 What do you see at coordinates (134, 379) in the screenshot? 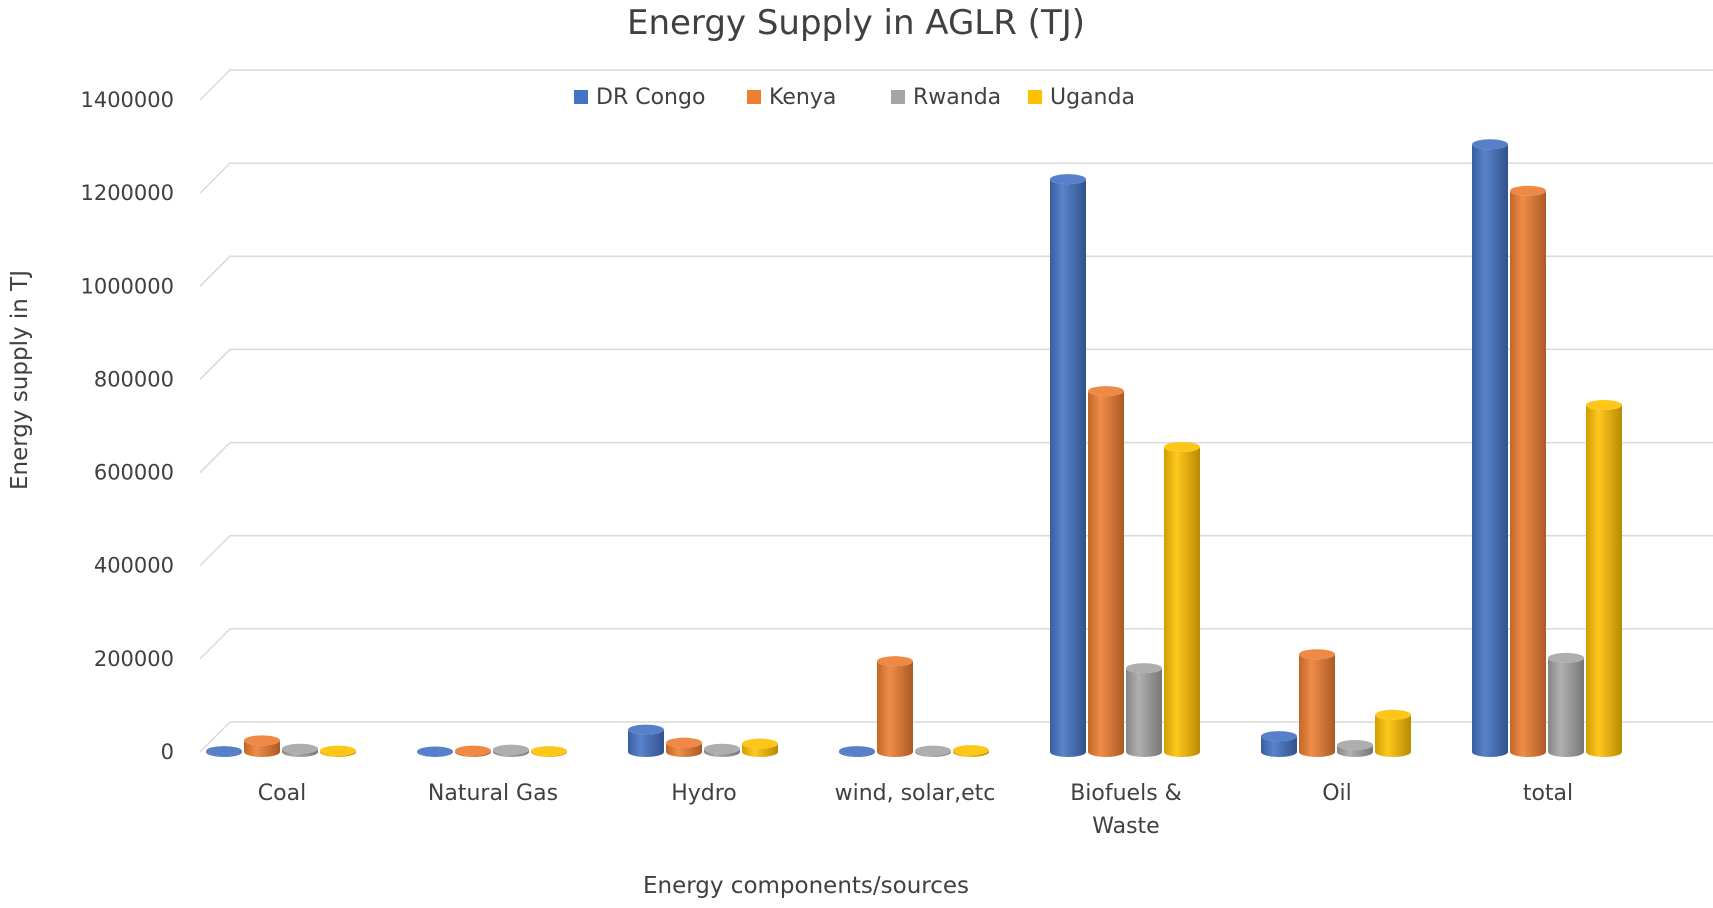
I see `y-tick-label: 800000` at bounding box center [134, 379].